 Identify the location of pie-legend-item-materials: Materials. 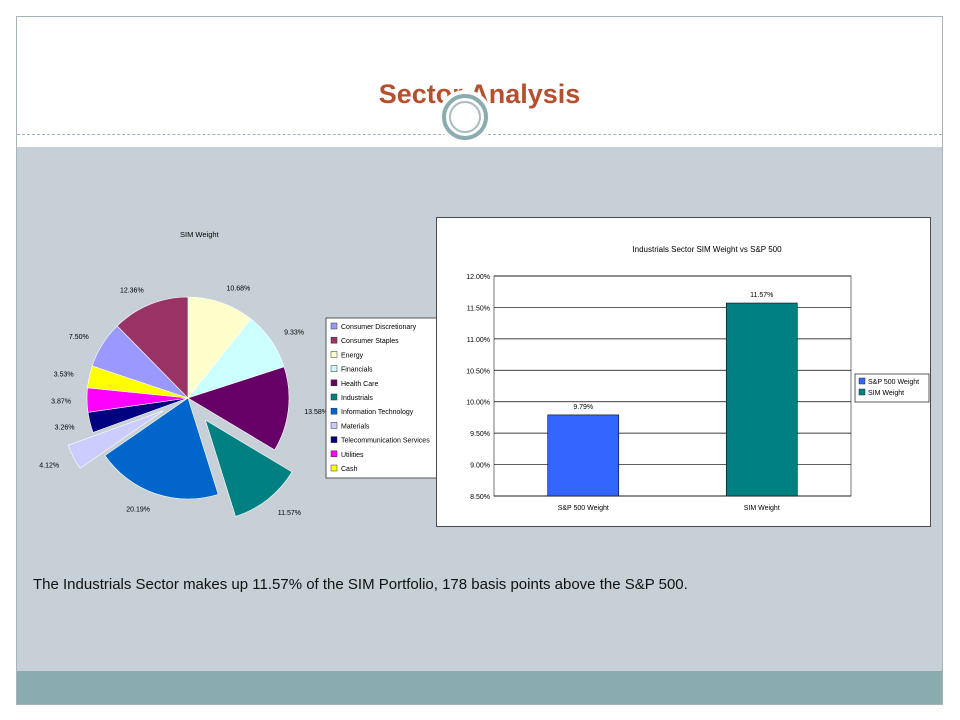
(355, 426).